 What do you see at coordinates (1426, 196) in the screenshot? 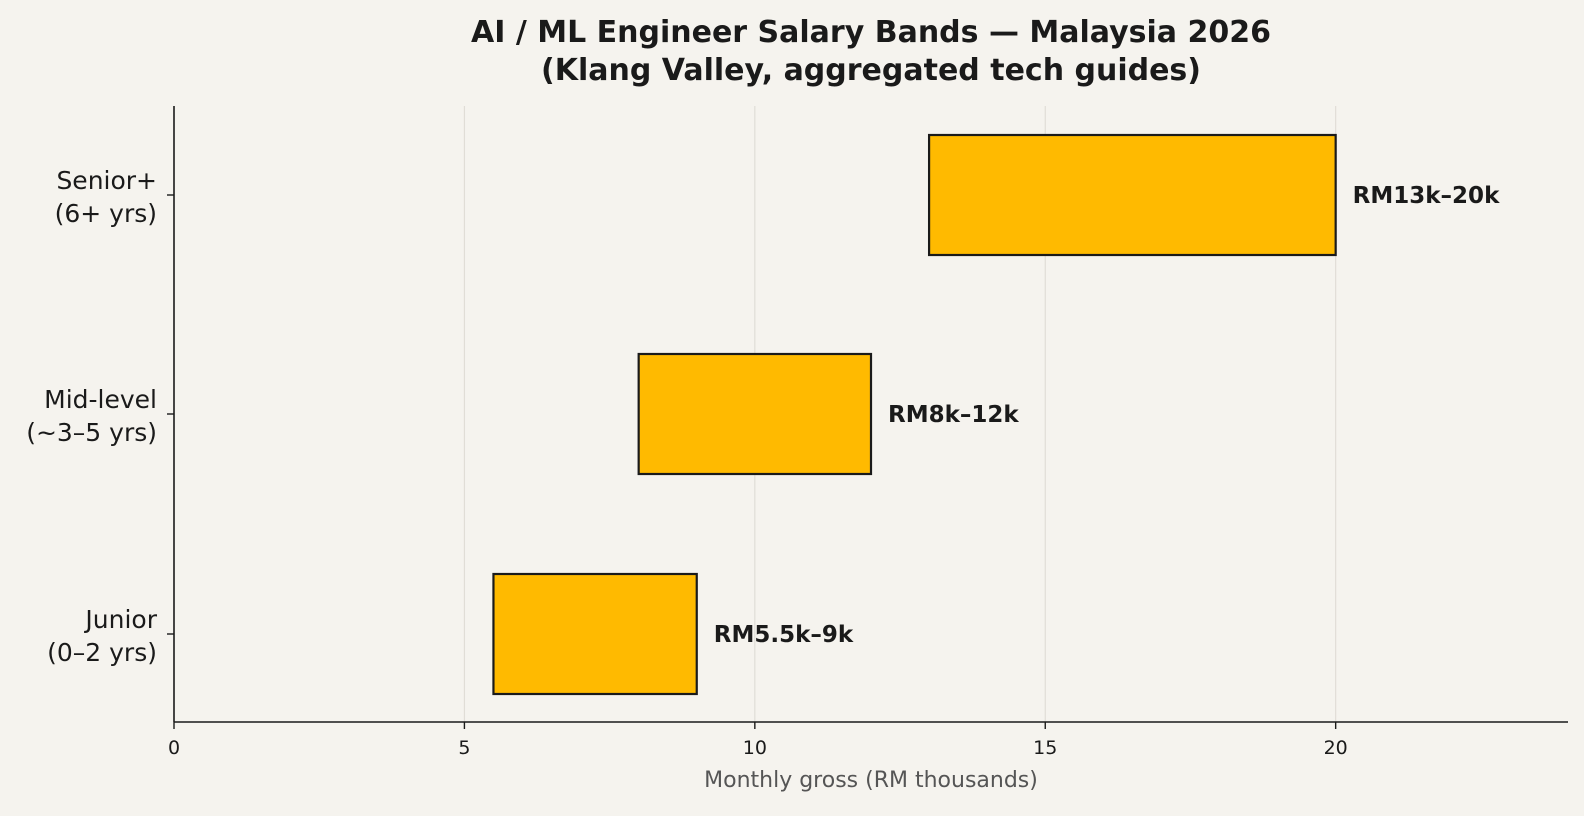
I see `bar-label-2: RM13k–20k` at bounding box center [1426, 196].